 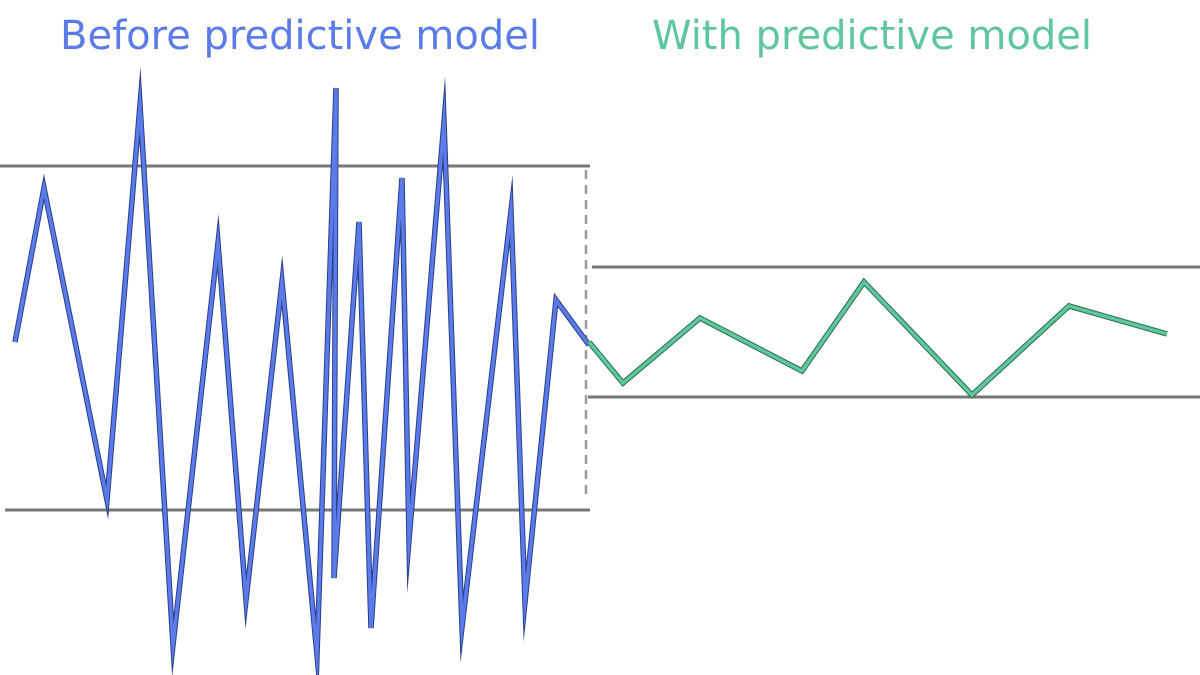 I want to click on after-title: With predictive model, so click(x=872, y=36).